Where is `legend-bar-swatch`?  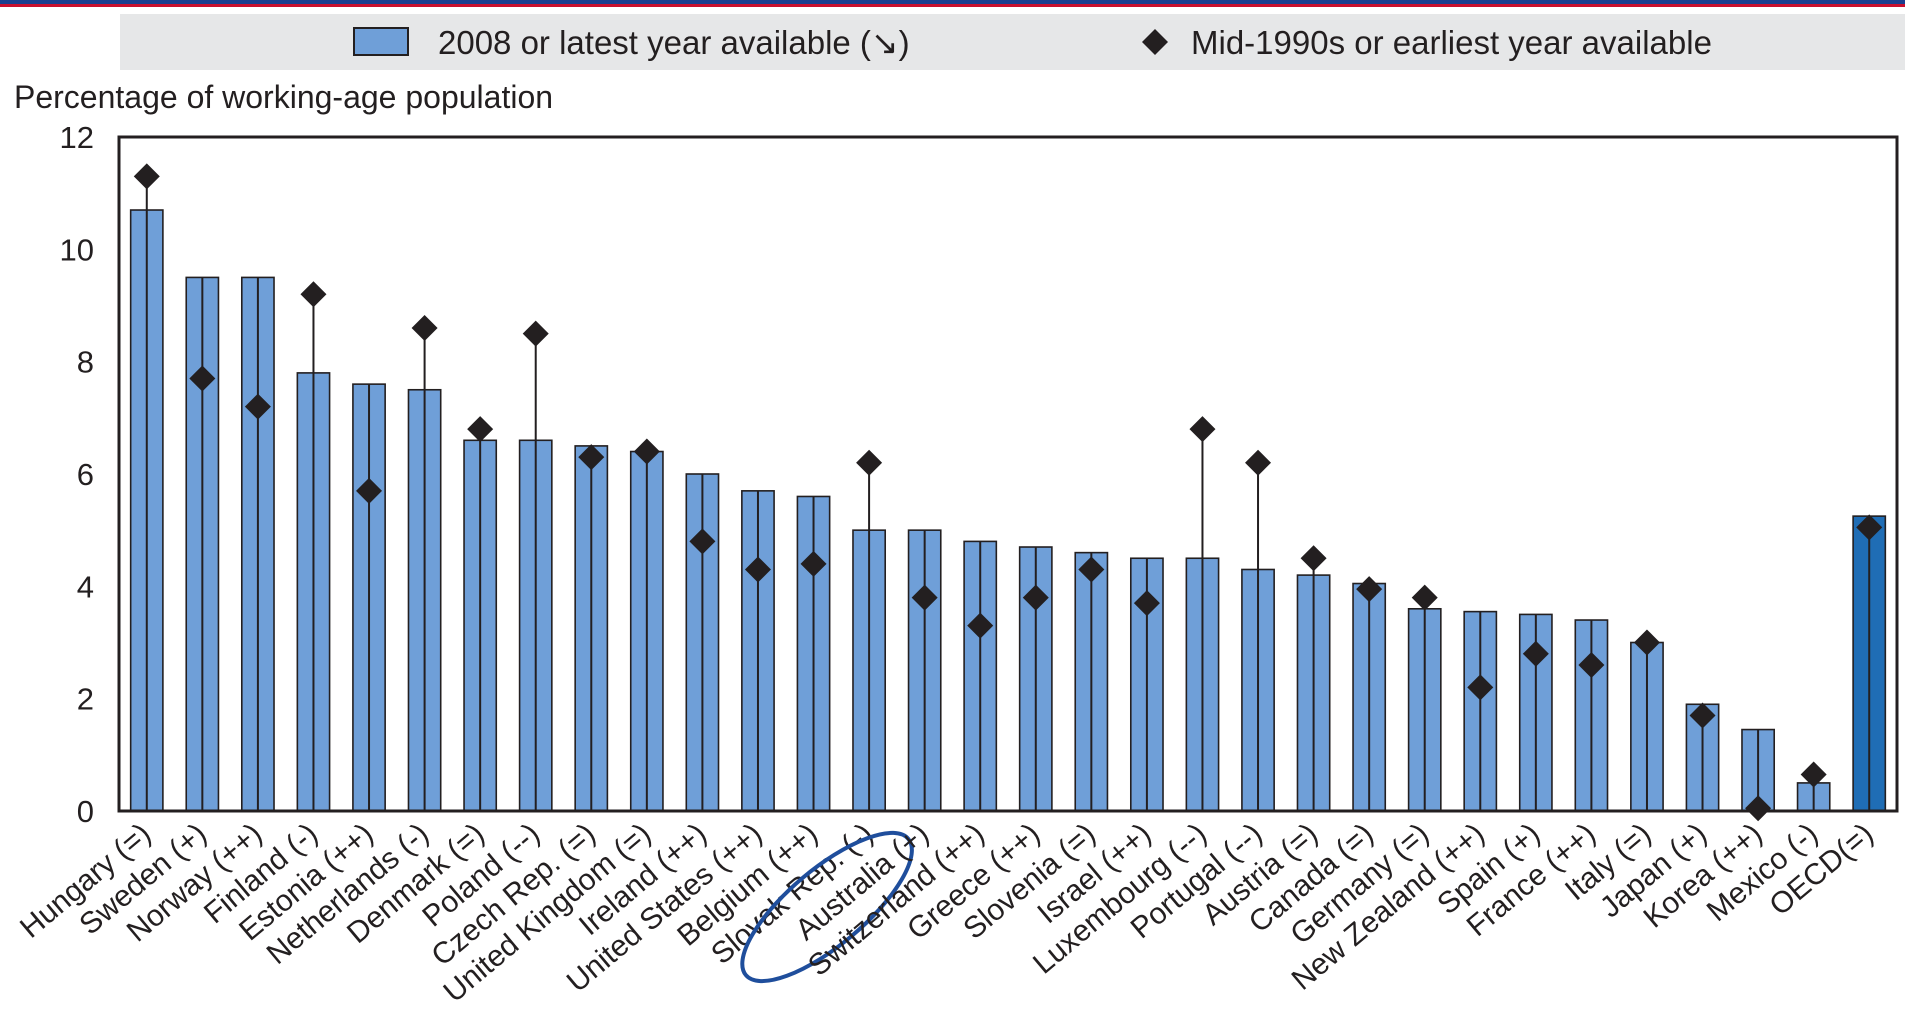 legend-bar-swatch is located at coordinates (381, 41).